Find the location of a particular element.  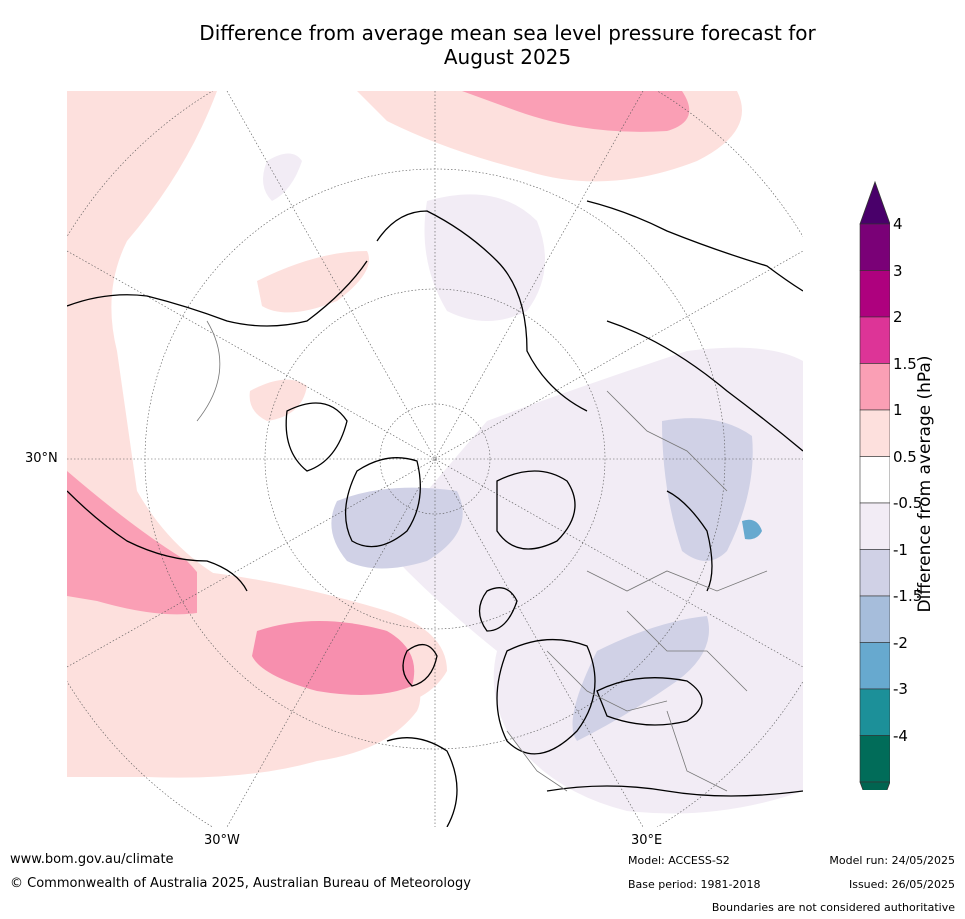

anomaly-baffin-light is located at coordinates (278, 400).